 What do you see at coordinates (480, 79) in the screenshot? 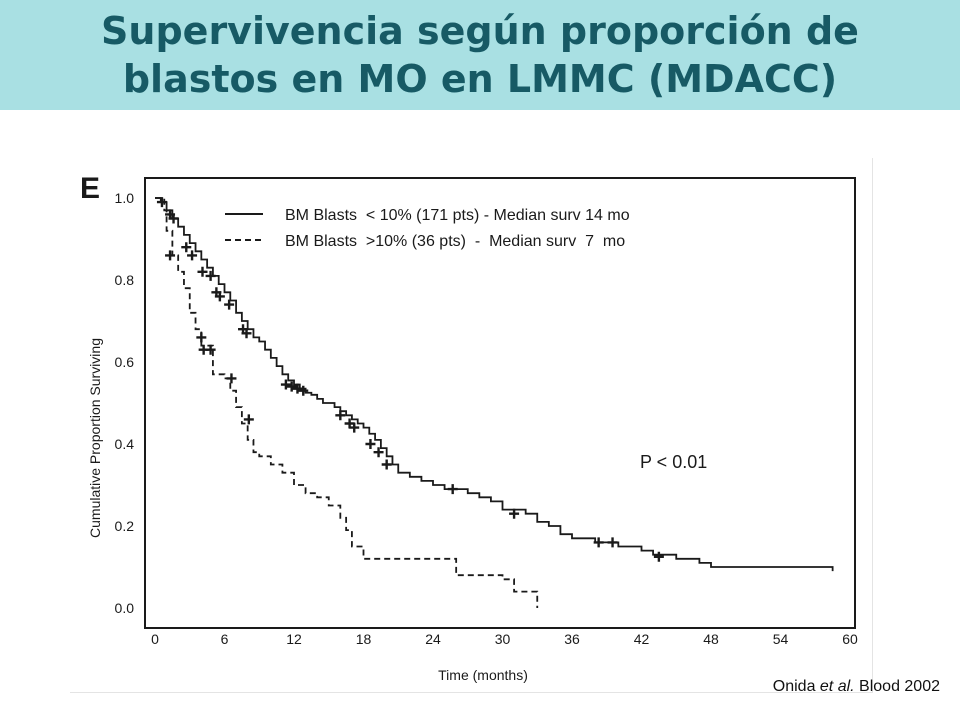
I see `slide-title-line-2: blastos en MO en LMMC (MDACC)` at bounding box center [480, 79].